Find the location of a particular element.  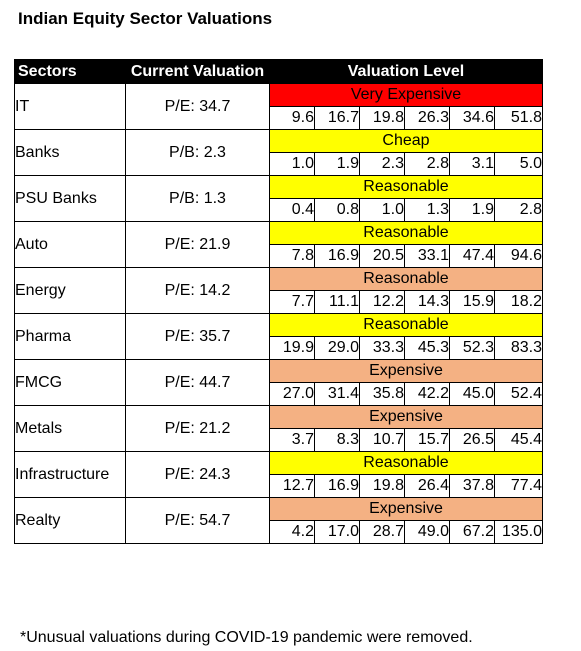

range-value: 5.0 is located at coordinates (518, 164).